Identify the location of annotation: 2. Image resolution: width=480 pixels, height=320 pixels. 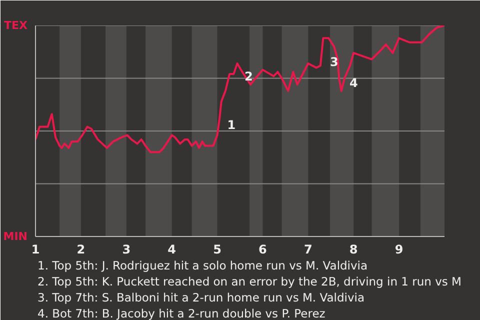
(248, 77).